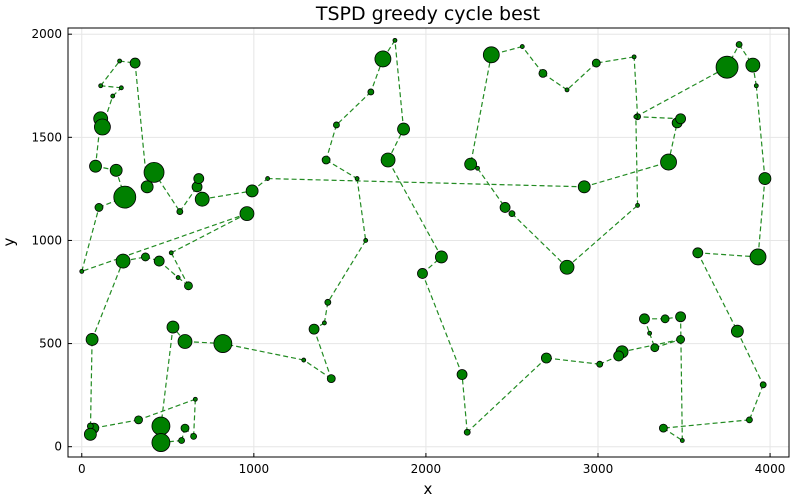  What do you see at coordinates (46, 137) in the screenshot?
I see `y-tick-label: 1500` at bounding box center [46, 137].